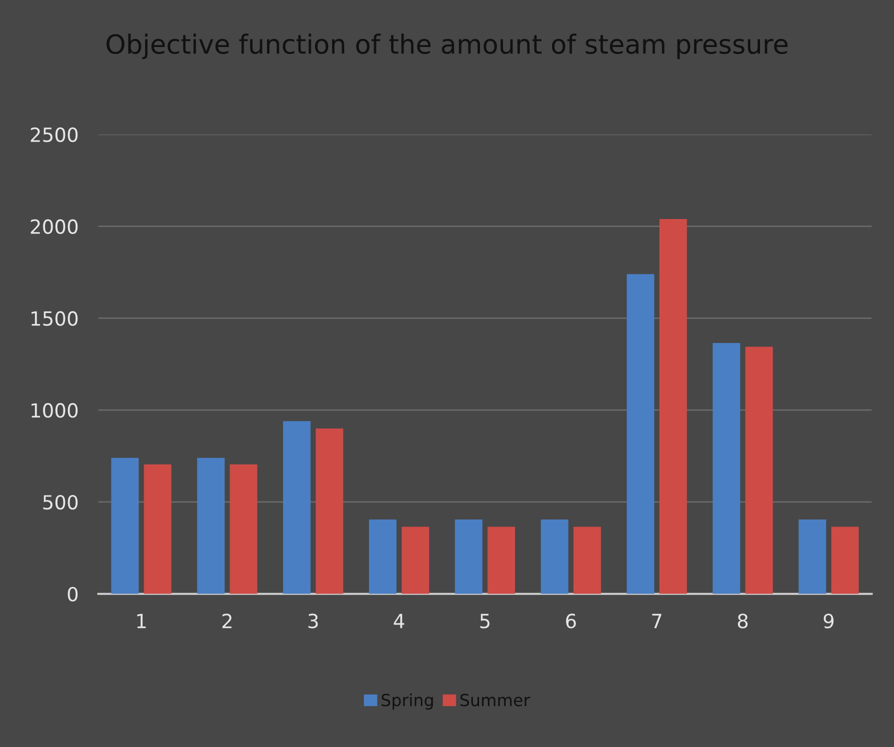 This screenshot has height=747, width=894. What do you see at coordinates (743, 621) in the screenshot?
I see `x-tick-label: 8` at bounding box center [743, 621].